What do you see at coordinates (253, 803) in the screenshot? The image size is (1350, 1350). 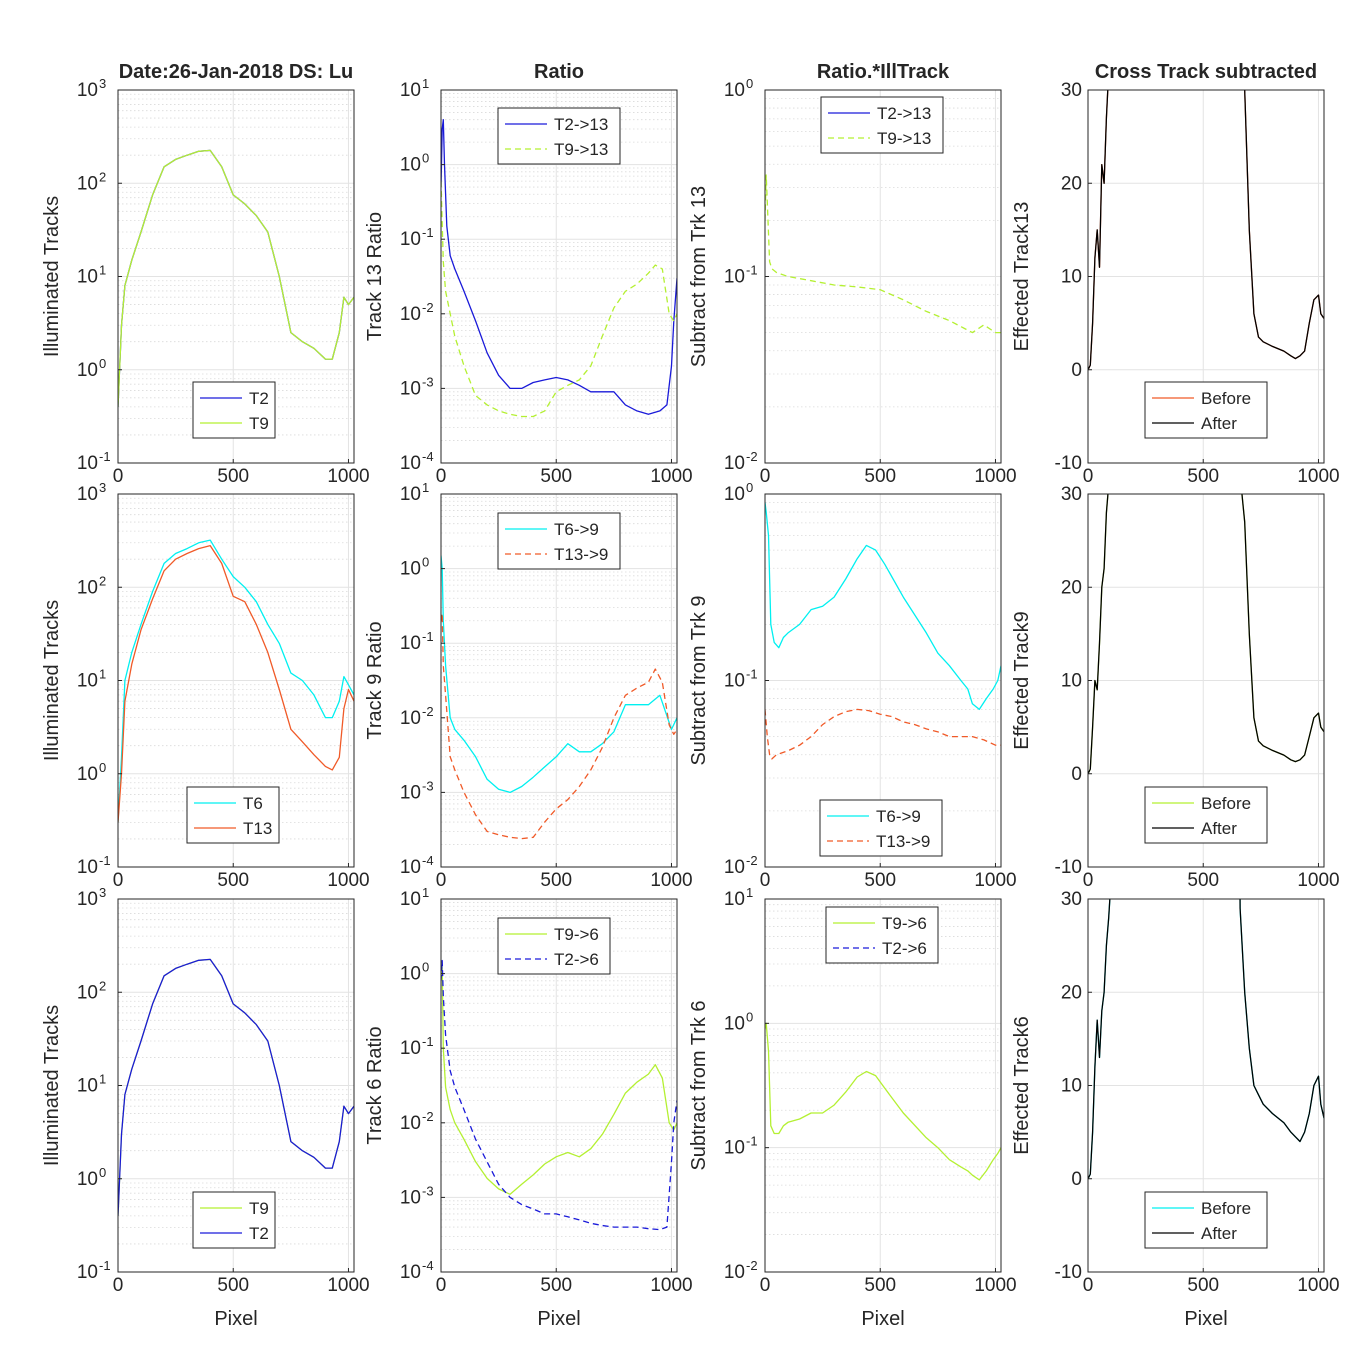 I see `legend-label: T6` at bounding box center [253, 803].